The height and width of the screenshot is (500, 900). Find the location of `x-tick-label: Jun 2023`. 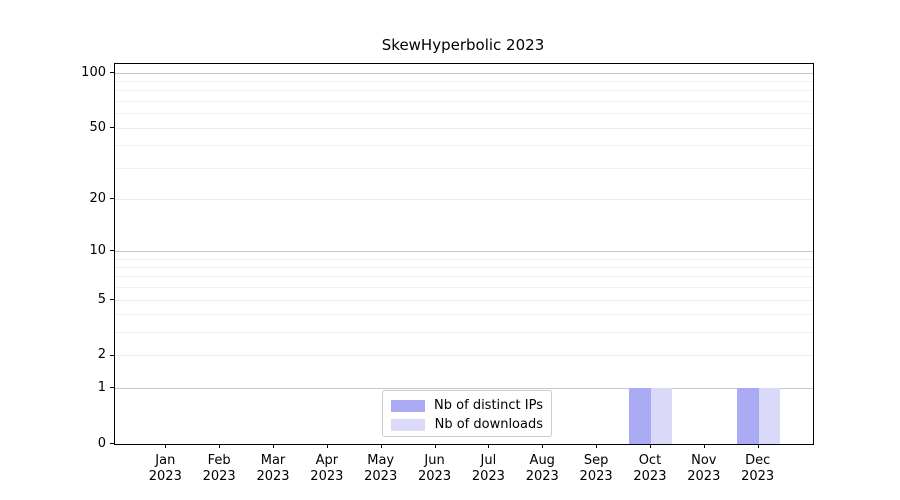

x-tick-label: Jun 2023 is located at coordinates (435, 468).